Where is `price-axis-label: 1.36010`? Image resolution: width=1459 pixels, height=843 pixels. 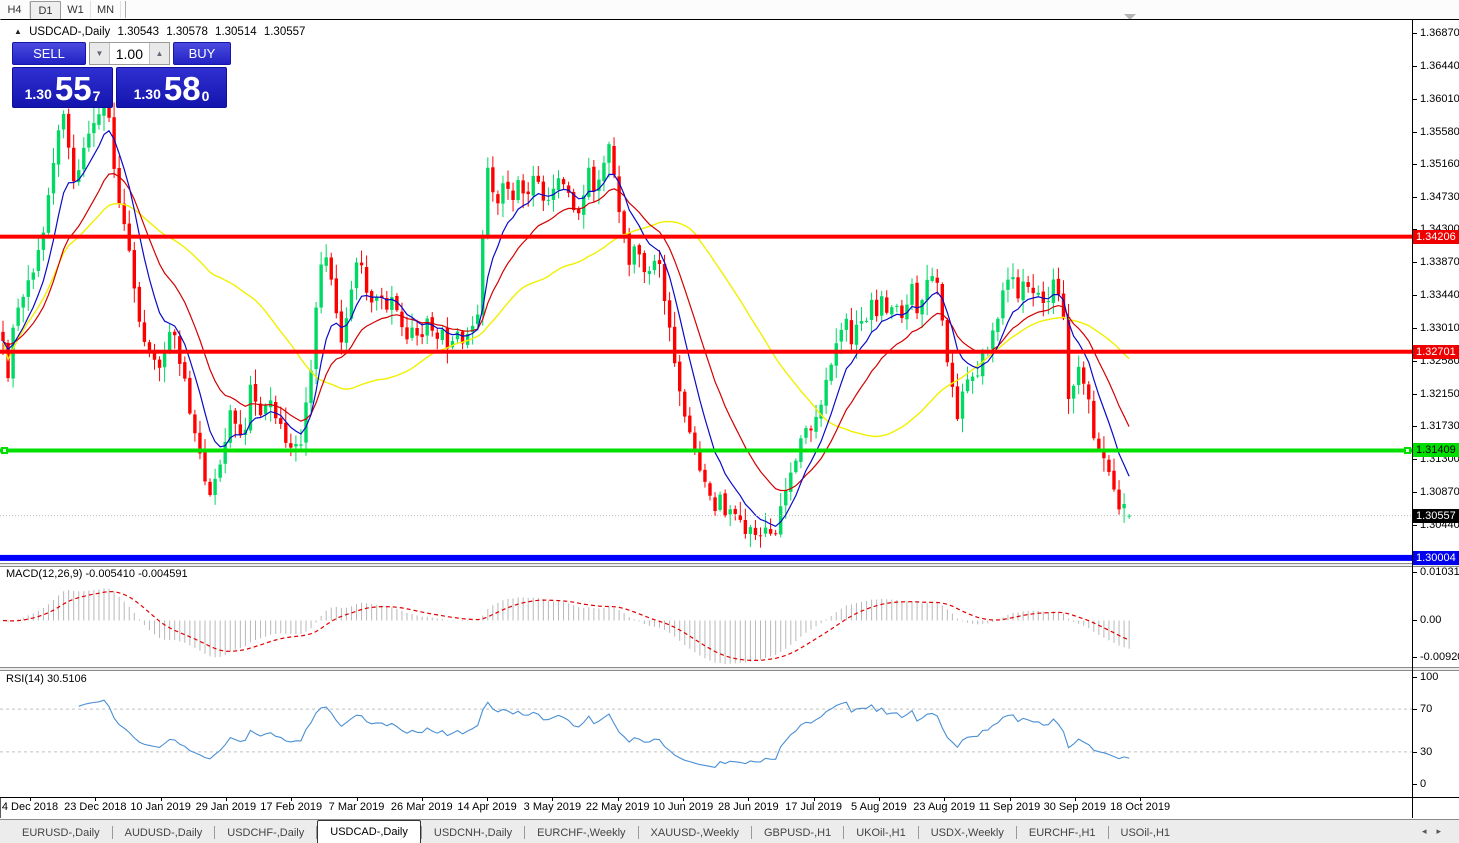 price-axis-label: 1.36010 is located at coordinates (1439, 98).